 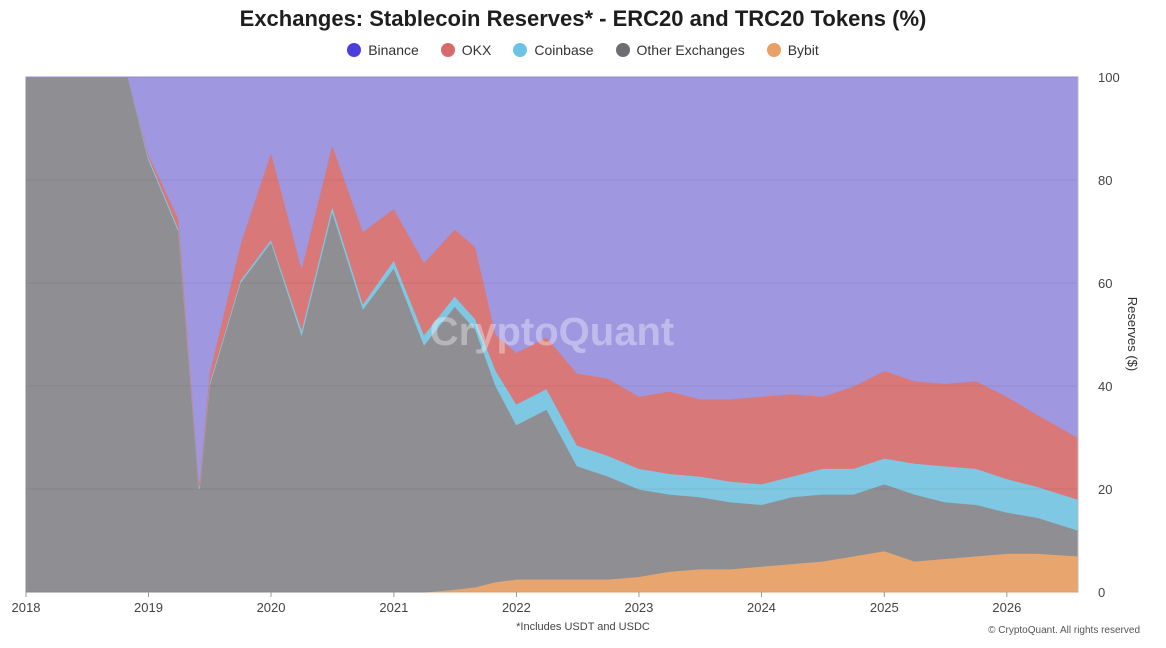 I want to click on legend-swatch-other-exchanges, so click(x=622, y=50).